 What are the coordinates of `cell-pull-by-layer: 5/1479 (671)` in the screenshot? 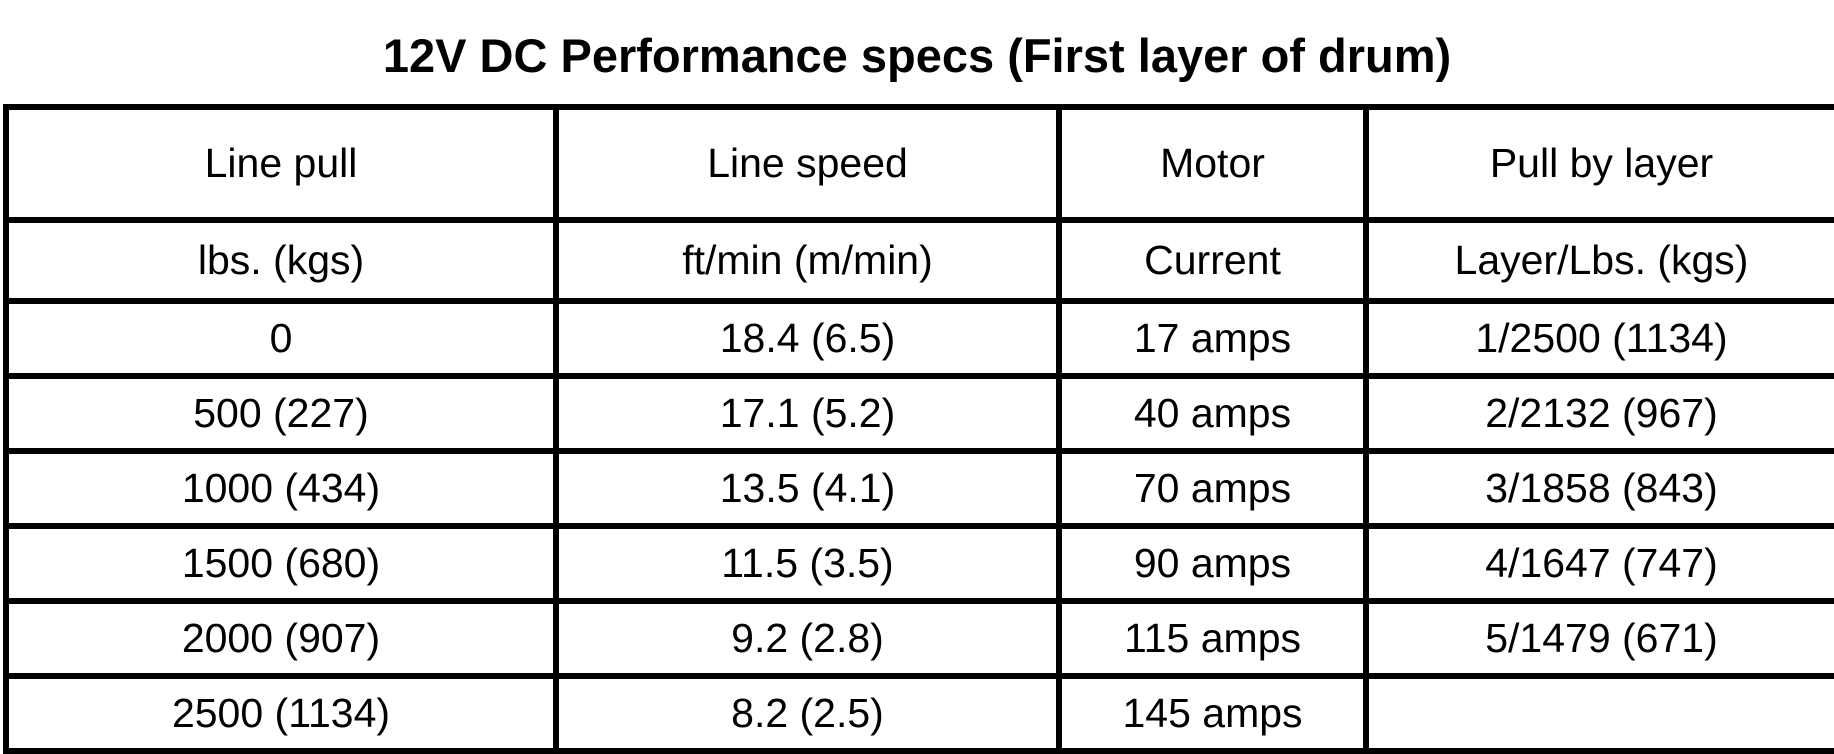 It's located at (1598, 638).